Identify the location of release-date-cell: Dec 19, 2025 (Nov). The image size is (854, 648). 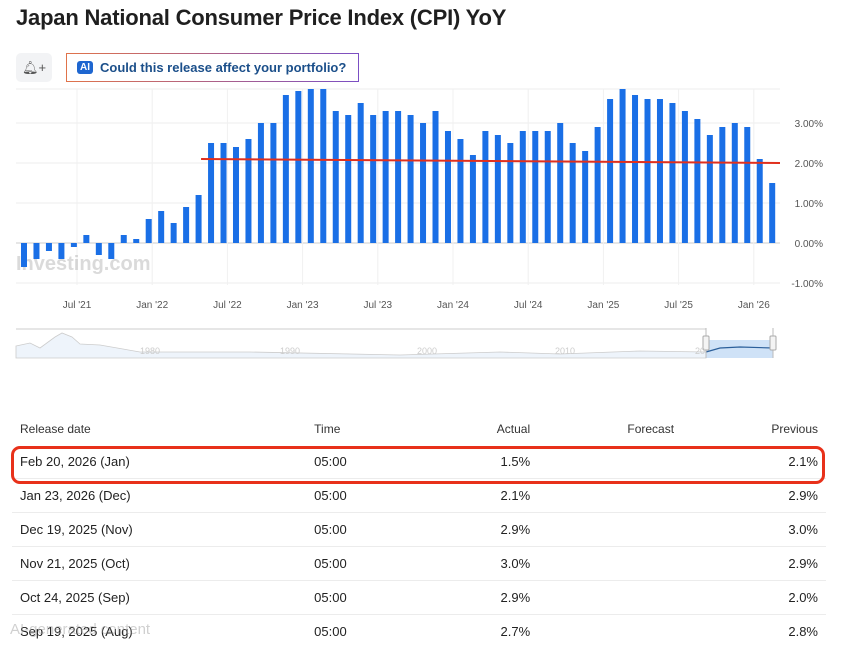
(159, 530).